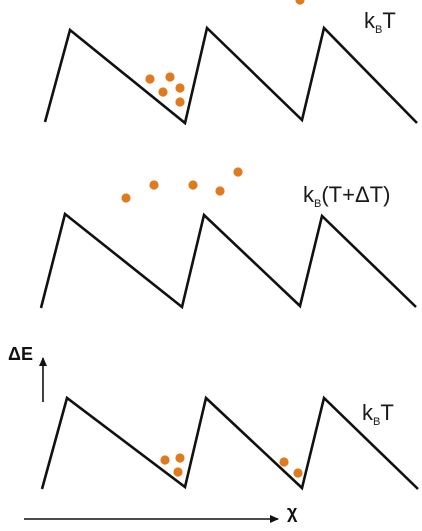 Image resolution: width=422 pixels, height=531 pixels. What do you see at coordinates (292, 512) in the screenshot?
I see `position-axis-label: χ` at bounding box center [292, 512].